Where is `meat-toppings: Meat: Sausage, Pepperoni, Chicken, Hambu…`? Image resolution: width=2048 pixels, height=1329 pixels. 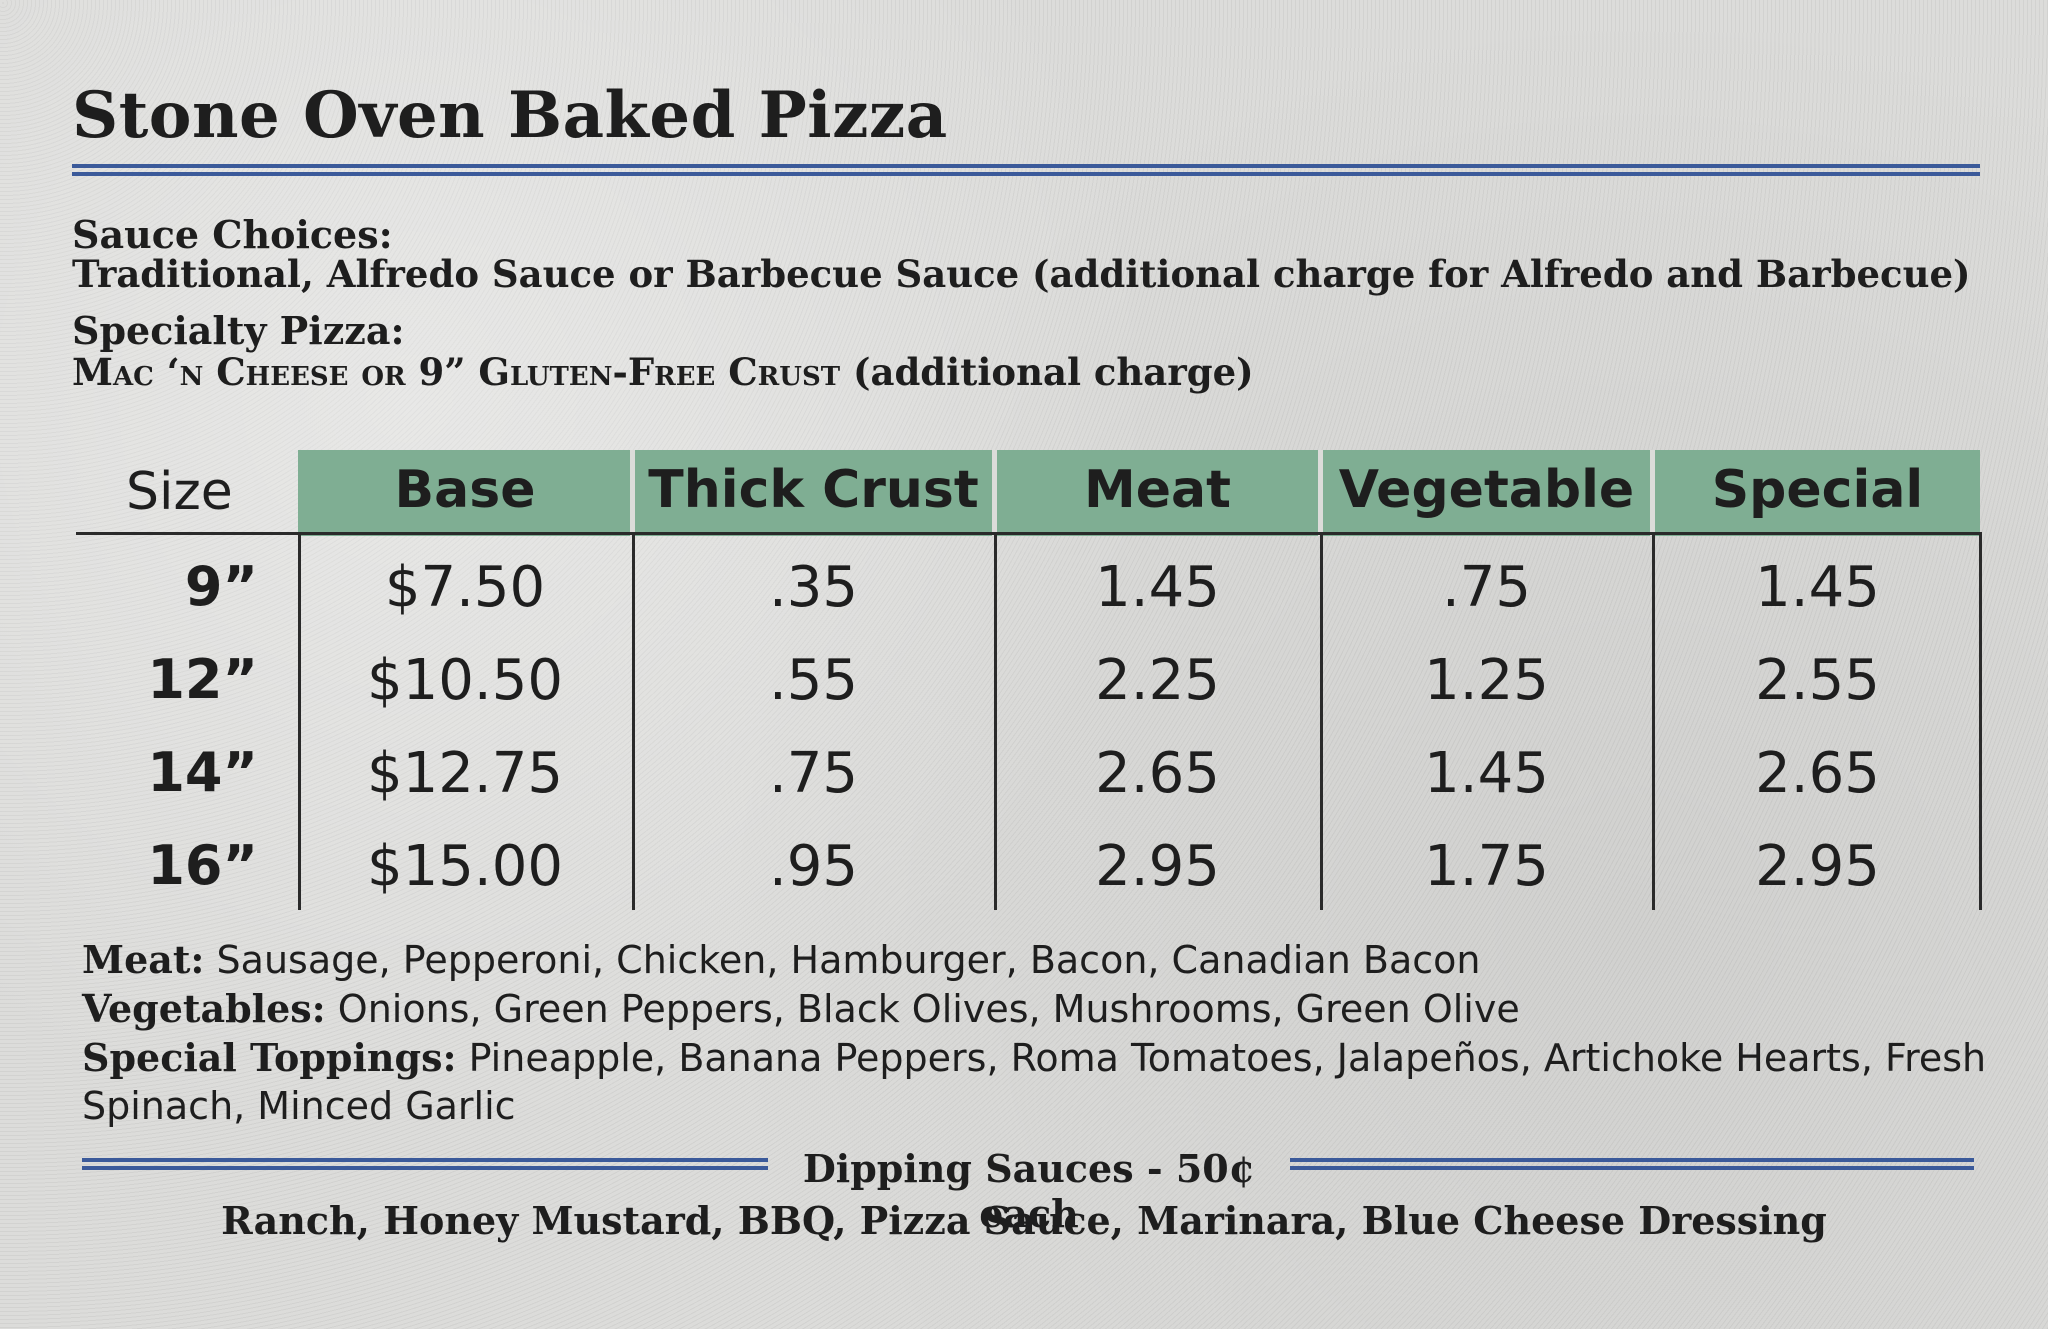 meat-toppings: Meat: Sausage, Pepperoni, Chicken, Hambu… is located at coordinates (781, 959).